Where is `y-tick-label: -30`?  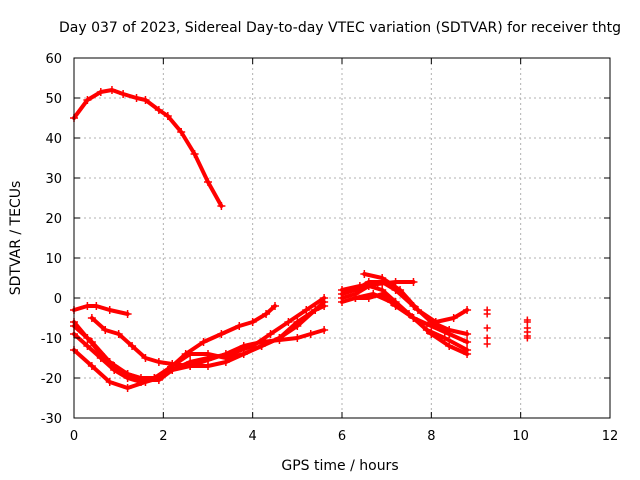 y-tick-label: -30 is located at coordinates (51, 419).